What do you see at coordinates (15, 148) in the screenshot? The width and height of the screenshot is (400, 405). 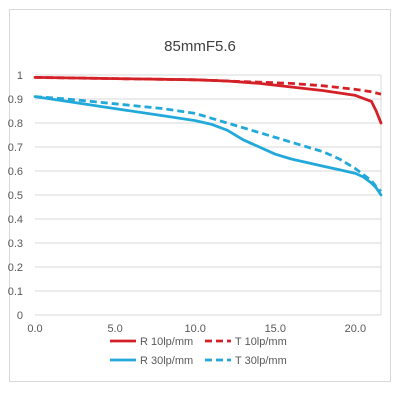 I see `y-tick-label: 0.7` at bounding box center [15, 148].